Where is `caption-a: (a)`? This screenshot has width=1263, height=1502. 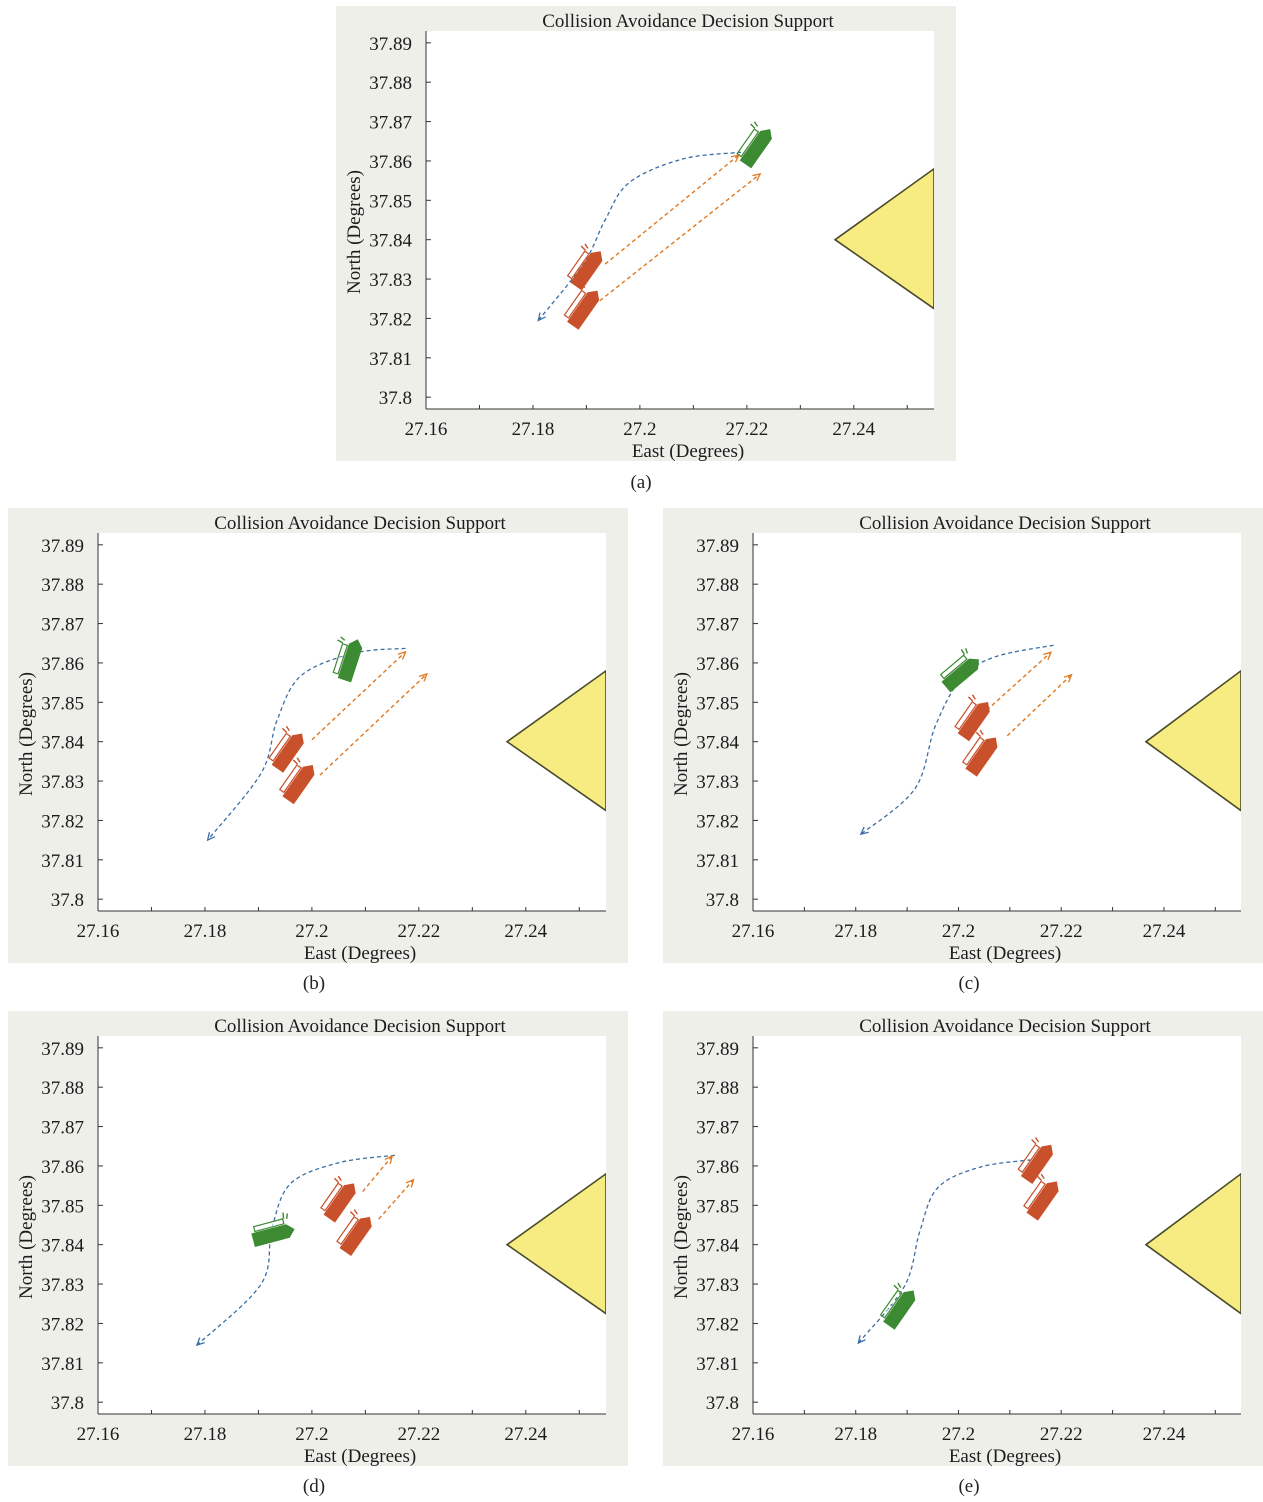
caption-a: (a) is located at coordinates (641, 482).